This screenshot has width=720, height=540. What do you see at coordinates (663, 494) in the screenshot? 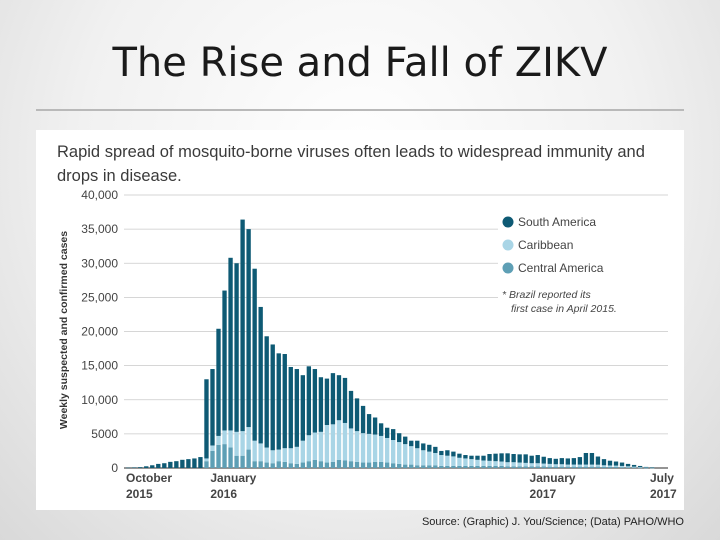
I see `x-tick-year: 2017` at bounding box center [663, 494].